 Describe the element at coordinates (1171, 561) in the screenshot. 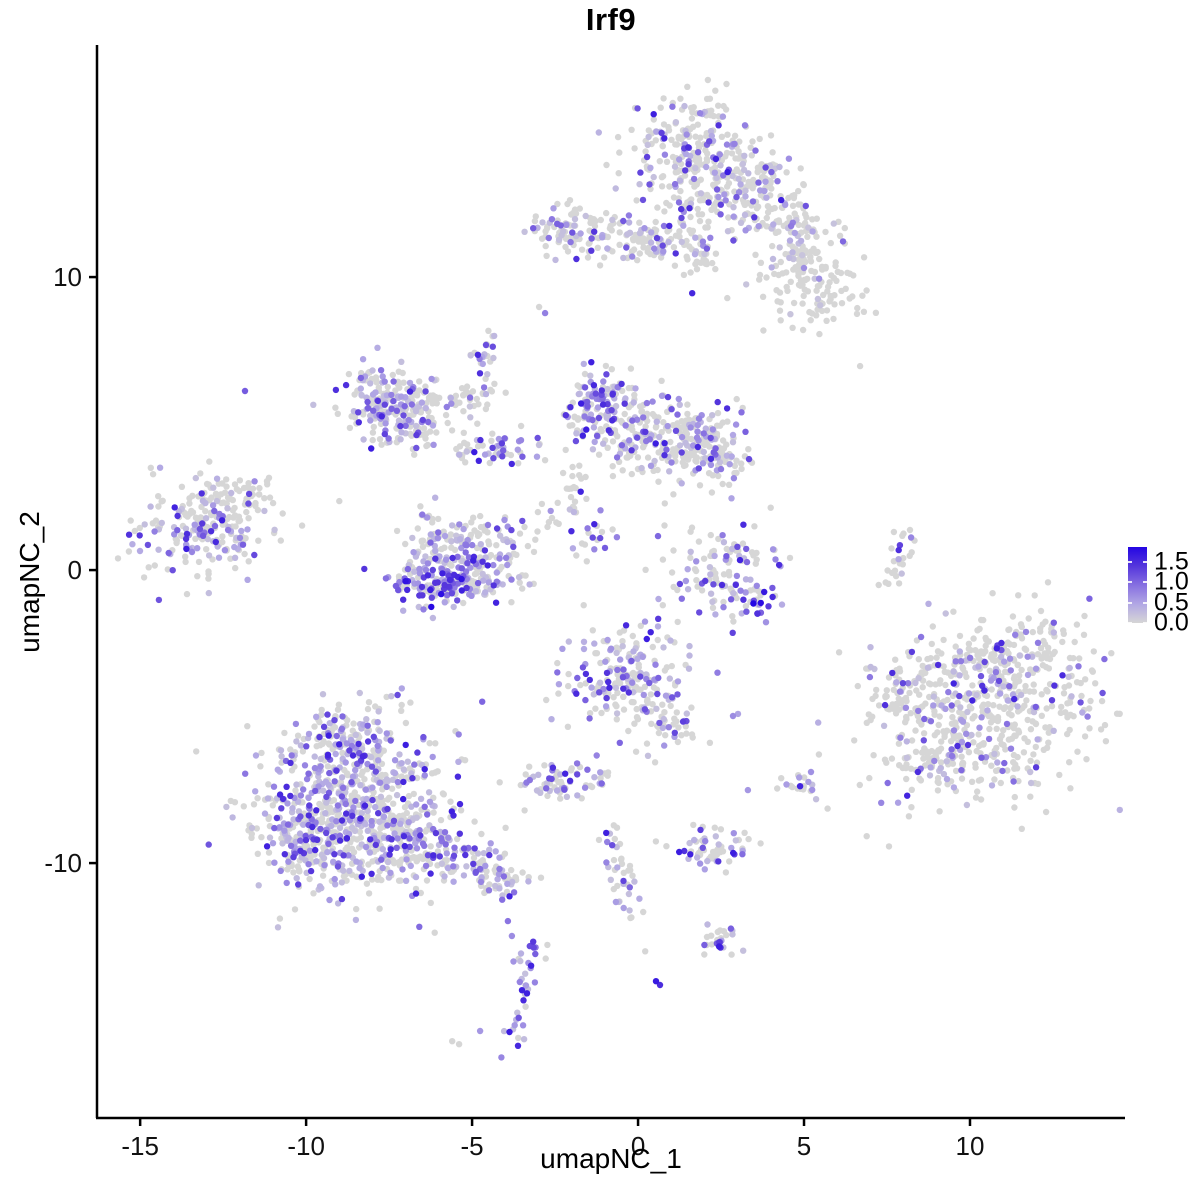

I see `legend-tick-label: 1.5` at that location.